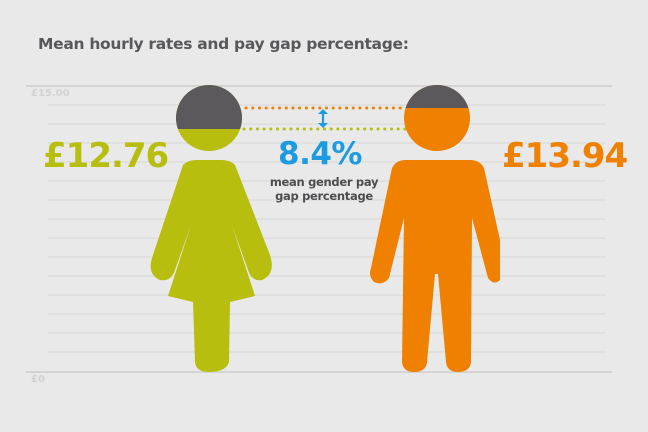 The image size is (648, 432). Describe the element at coordinates (437, 118) in the screenshot. I see `male-head-icon` at that location.